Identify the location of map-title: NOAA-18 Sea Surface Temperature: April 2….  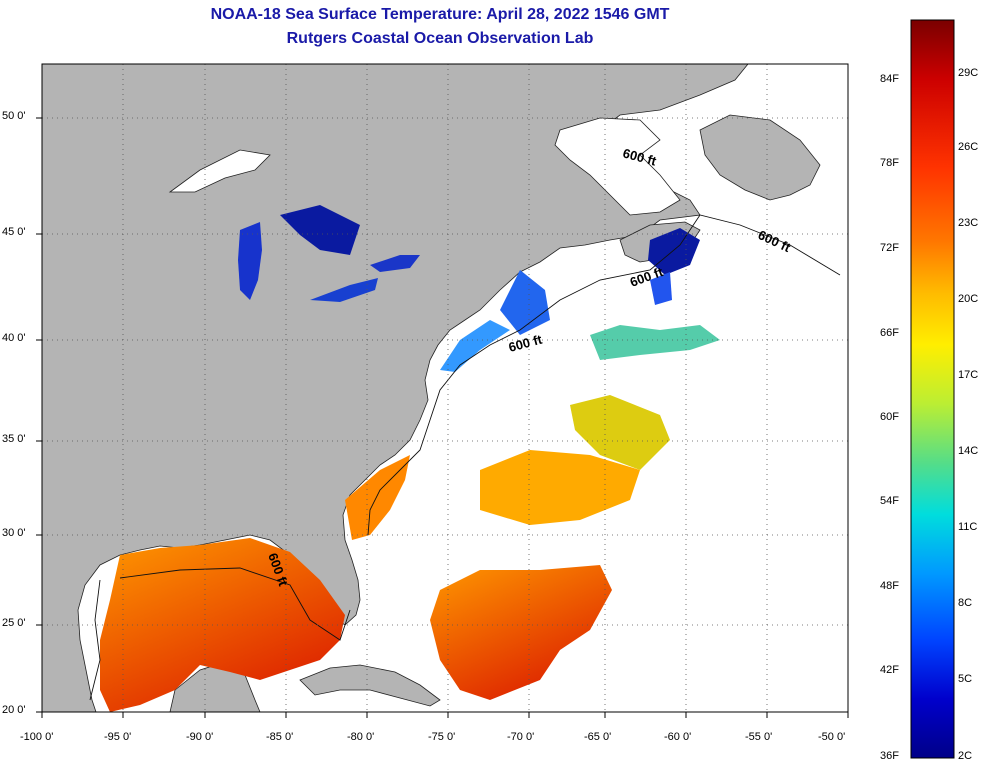
(440, 14).